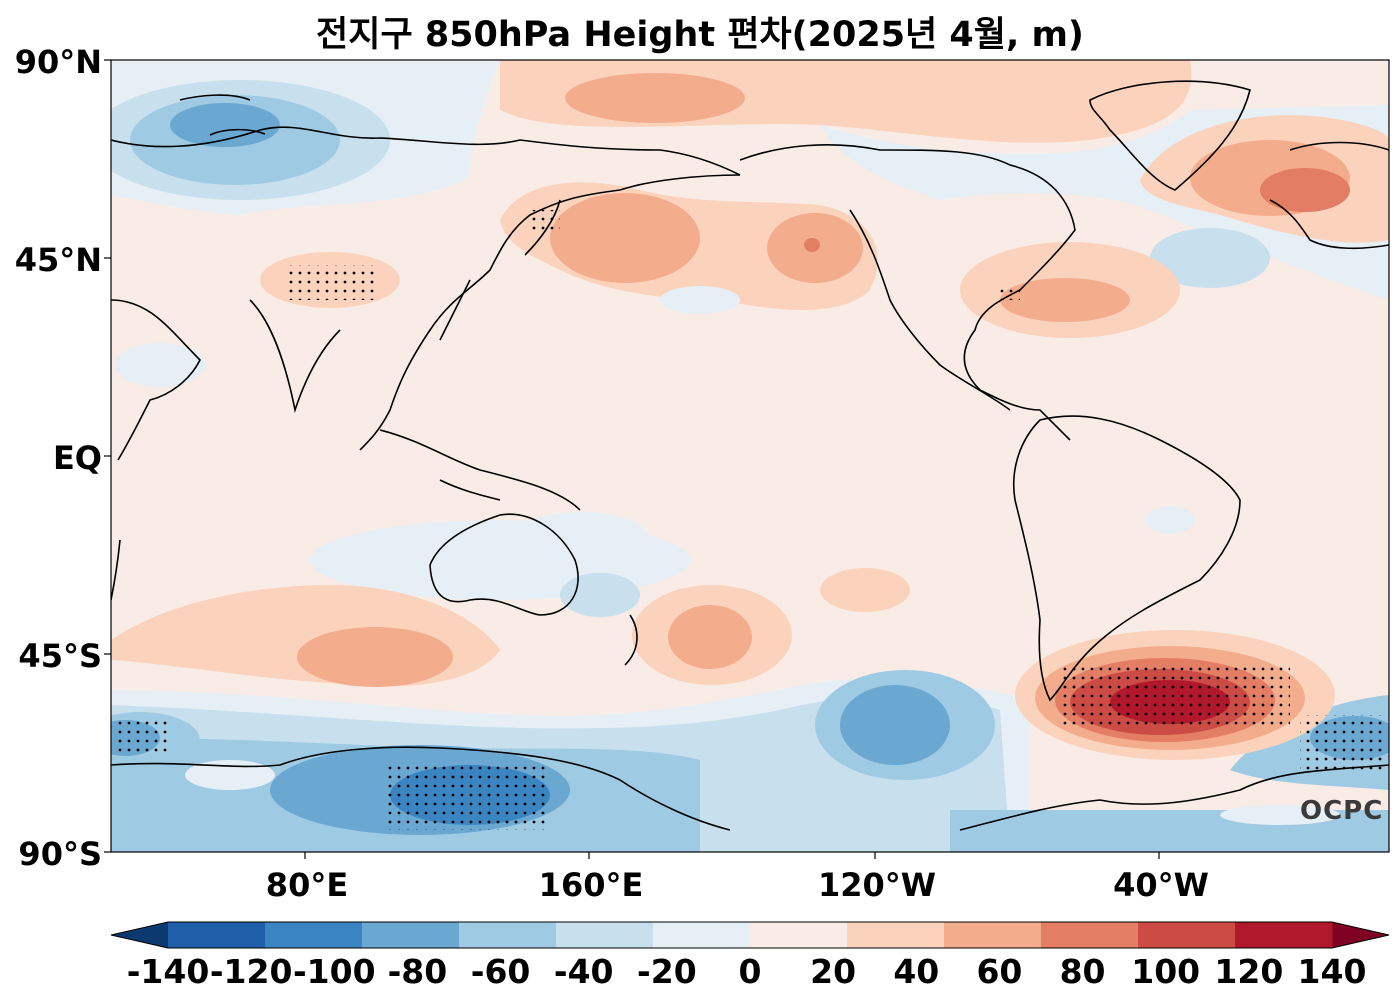 This screenshot has width=1400, height=1008. What do you see at coordinates (1166, 971) in the screenshot?
I see `colorbar-tick-label: 100` at bounding box center [1166, 971].